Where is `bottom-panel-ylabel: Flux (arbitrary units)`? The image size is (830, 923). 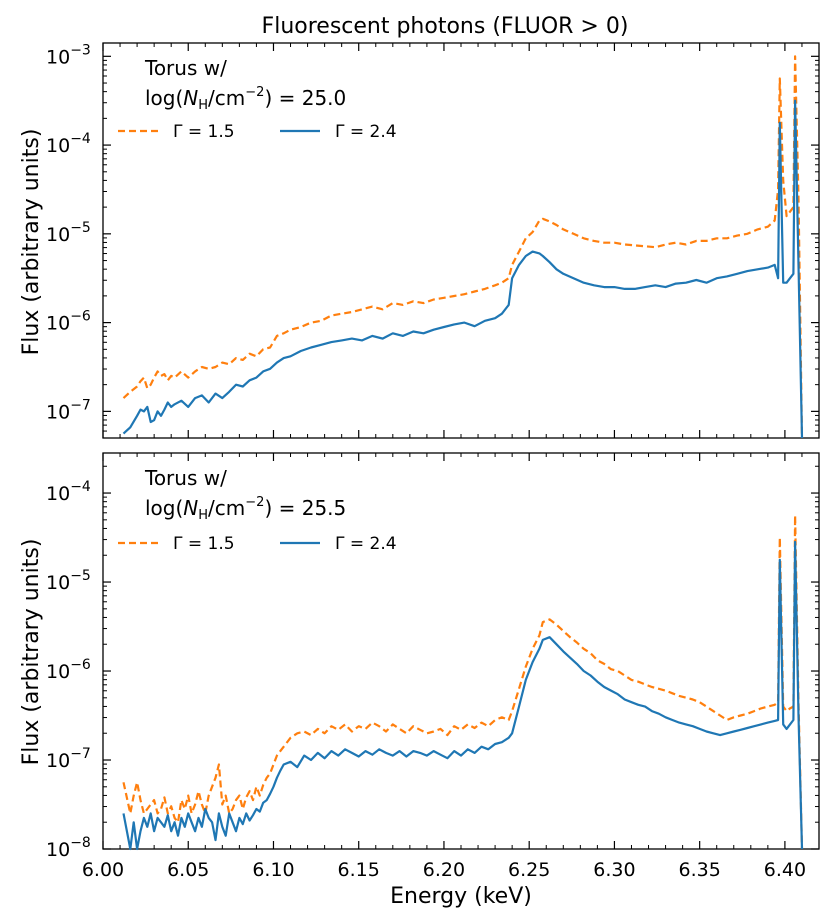 bottom-panel-ylabel: Flux (arbitrary units) is located at coordinates (31, 652).